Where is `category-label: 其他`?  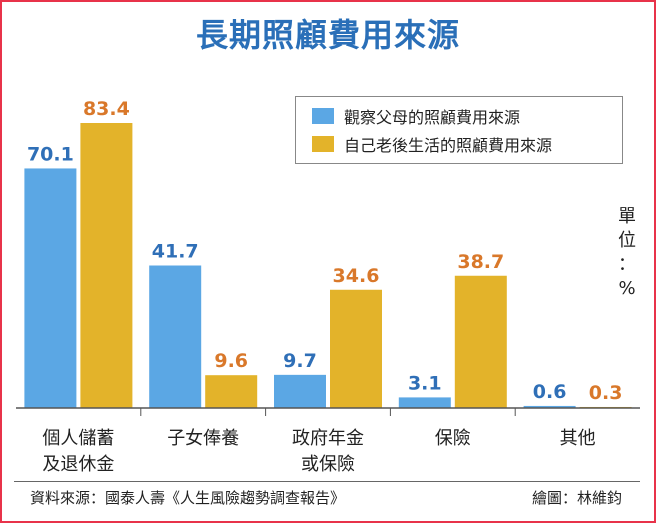
category-label: 其他 is located at coordinates (578, 438).